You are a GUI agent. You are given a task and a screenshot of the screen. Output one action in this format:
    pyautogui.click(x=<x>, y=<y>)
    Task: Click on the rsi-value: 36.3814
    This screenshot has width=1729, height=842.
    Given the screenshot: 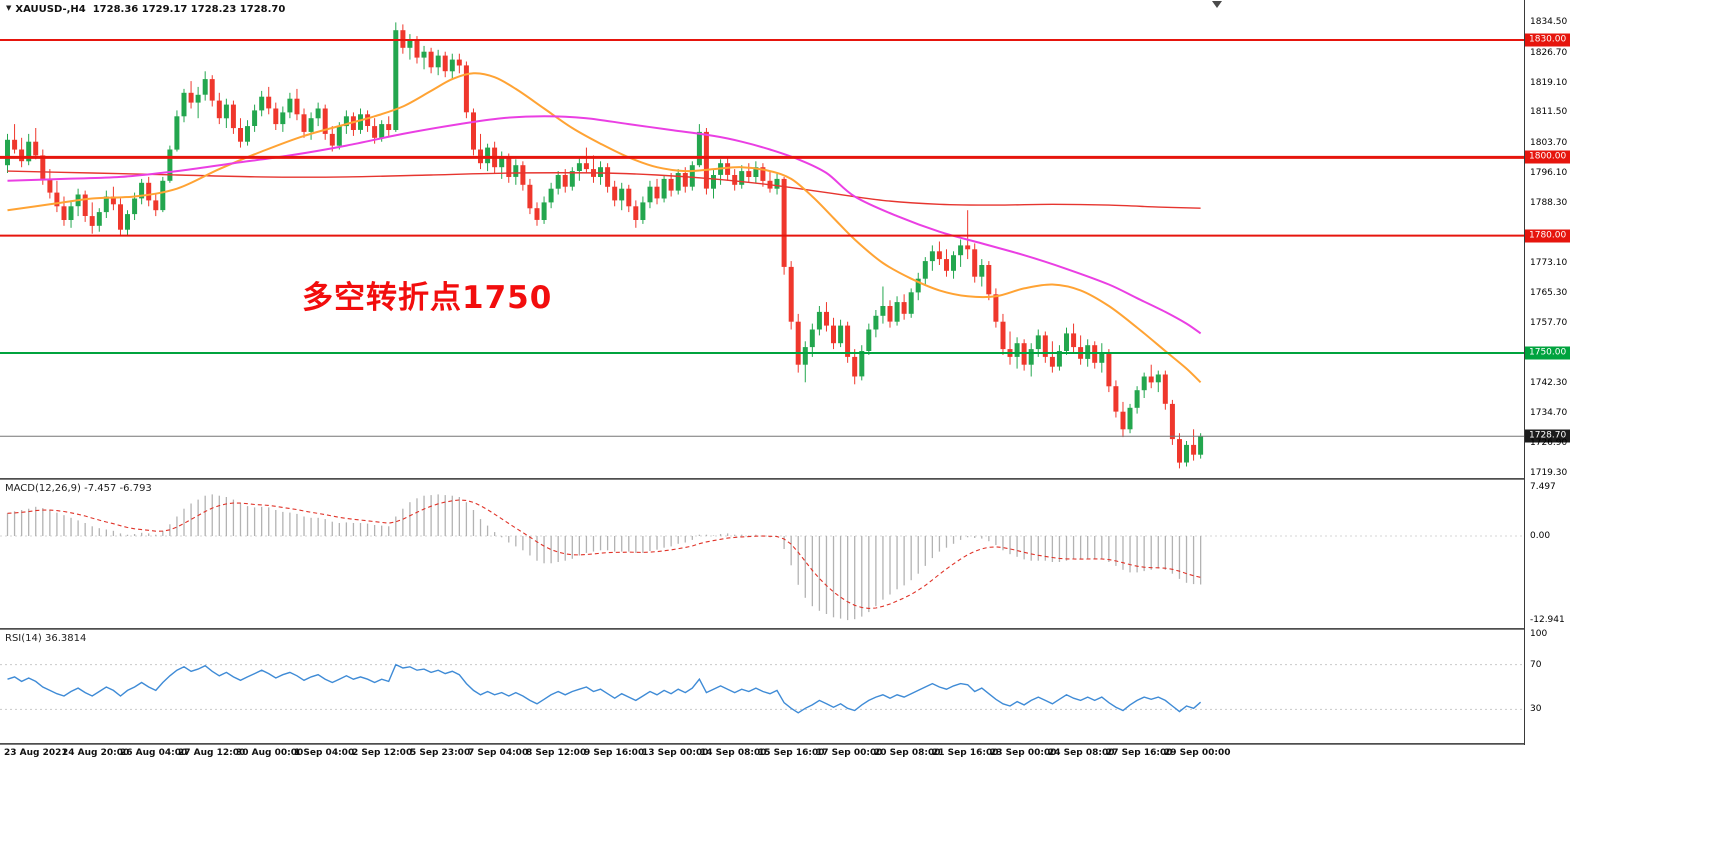 What is the action you would take?
    pyautogui.click(x=65, y=638)
    